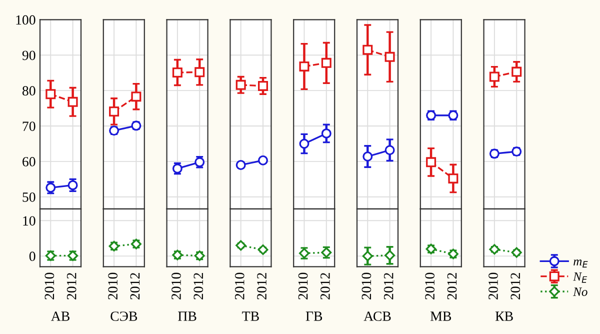  Describe the element at coordinates (377, 316) in the screenshot. I see `x-axis-title: АСВ` at that location.